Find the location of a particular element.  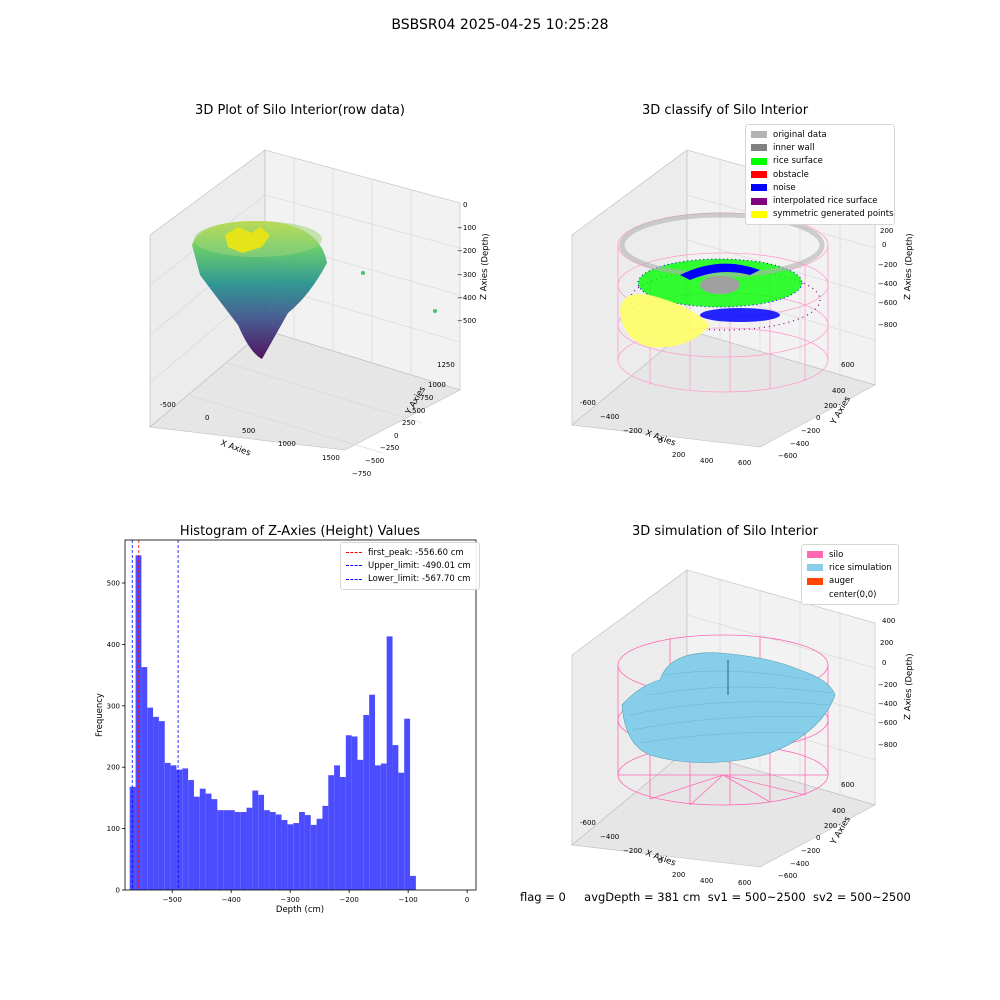

svg-text: −400 is located at coordinates (799, 444).